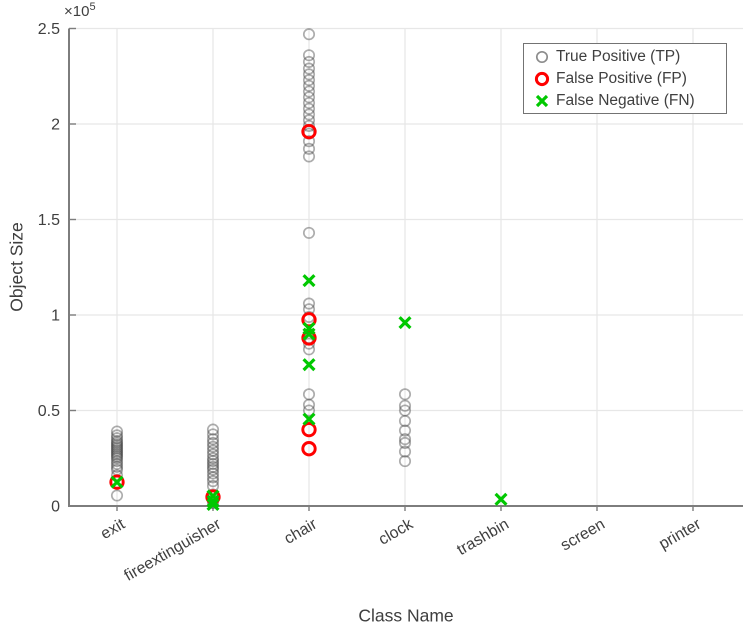 The image size is (745, 631). What do you see at coordinates (113, 528) in the screenshot?
I see `x-tick-label-exit: exit` at bounding box center [113, 528].